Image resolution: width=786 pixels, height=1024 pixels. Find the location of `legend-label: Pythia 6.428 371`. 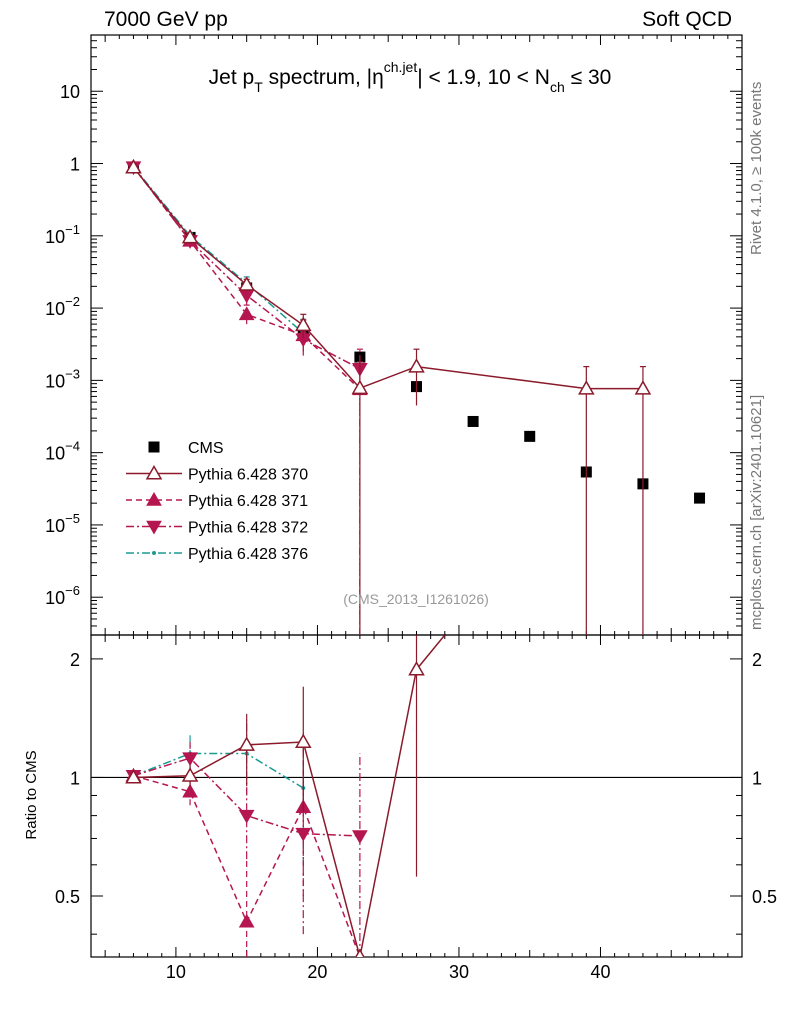

legend-label: Pythia 6.428 371 is located at coordinates (248, 501).